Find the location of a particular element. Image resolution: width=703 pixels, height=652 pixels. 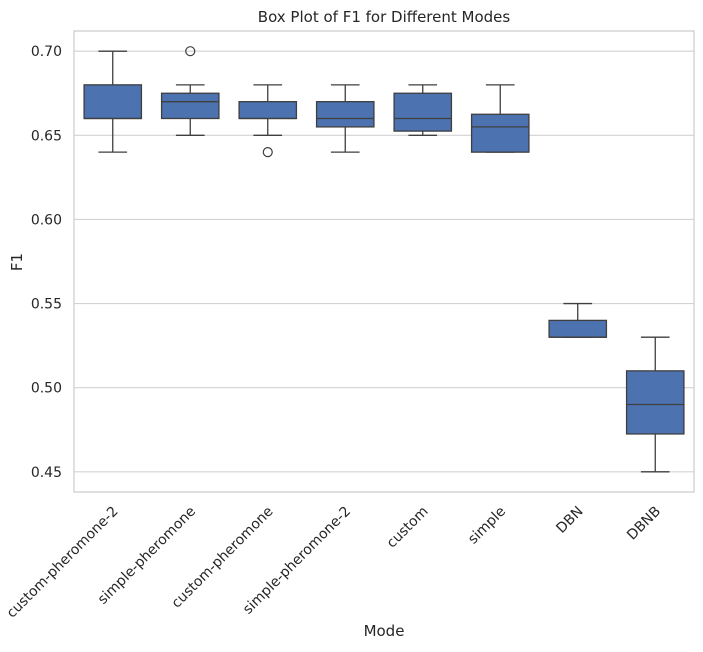

x-tick-label: DBN is located at coordinates (569, 520).